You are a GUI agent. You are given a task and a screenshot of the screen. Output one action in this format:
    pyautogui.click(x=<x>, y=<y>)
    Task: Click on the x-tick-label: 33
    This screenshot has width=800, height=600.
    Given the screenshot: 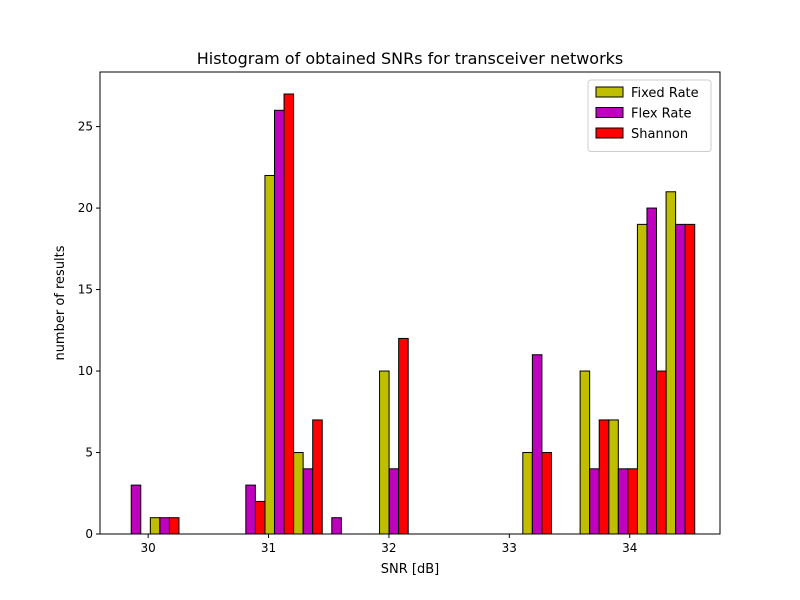 What is the action you would take?
    pyautogui.click(x=509, y=548)
    